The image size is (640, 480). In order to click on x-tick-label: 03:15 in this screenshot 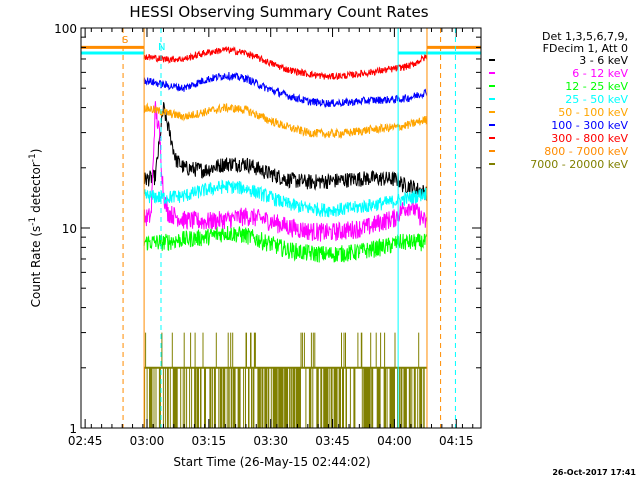, I will do `click(209, 441)`.